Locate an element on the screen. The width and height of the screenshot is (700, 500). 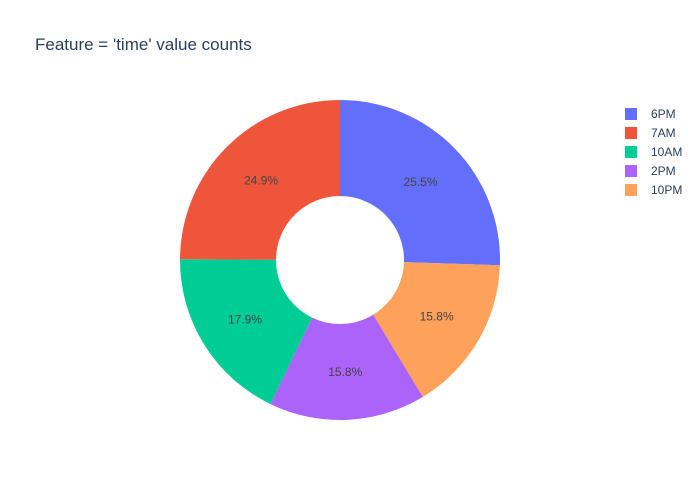
slice-labels: 25.5% 15.8% 15.8% 17.9% 24.9% is located at coordinates (341, 276).